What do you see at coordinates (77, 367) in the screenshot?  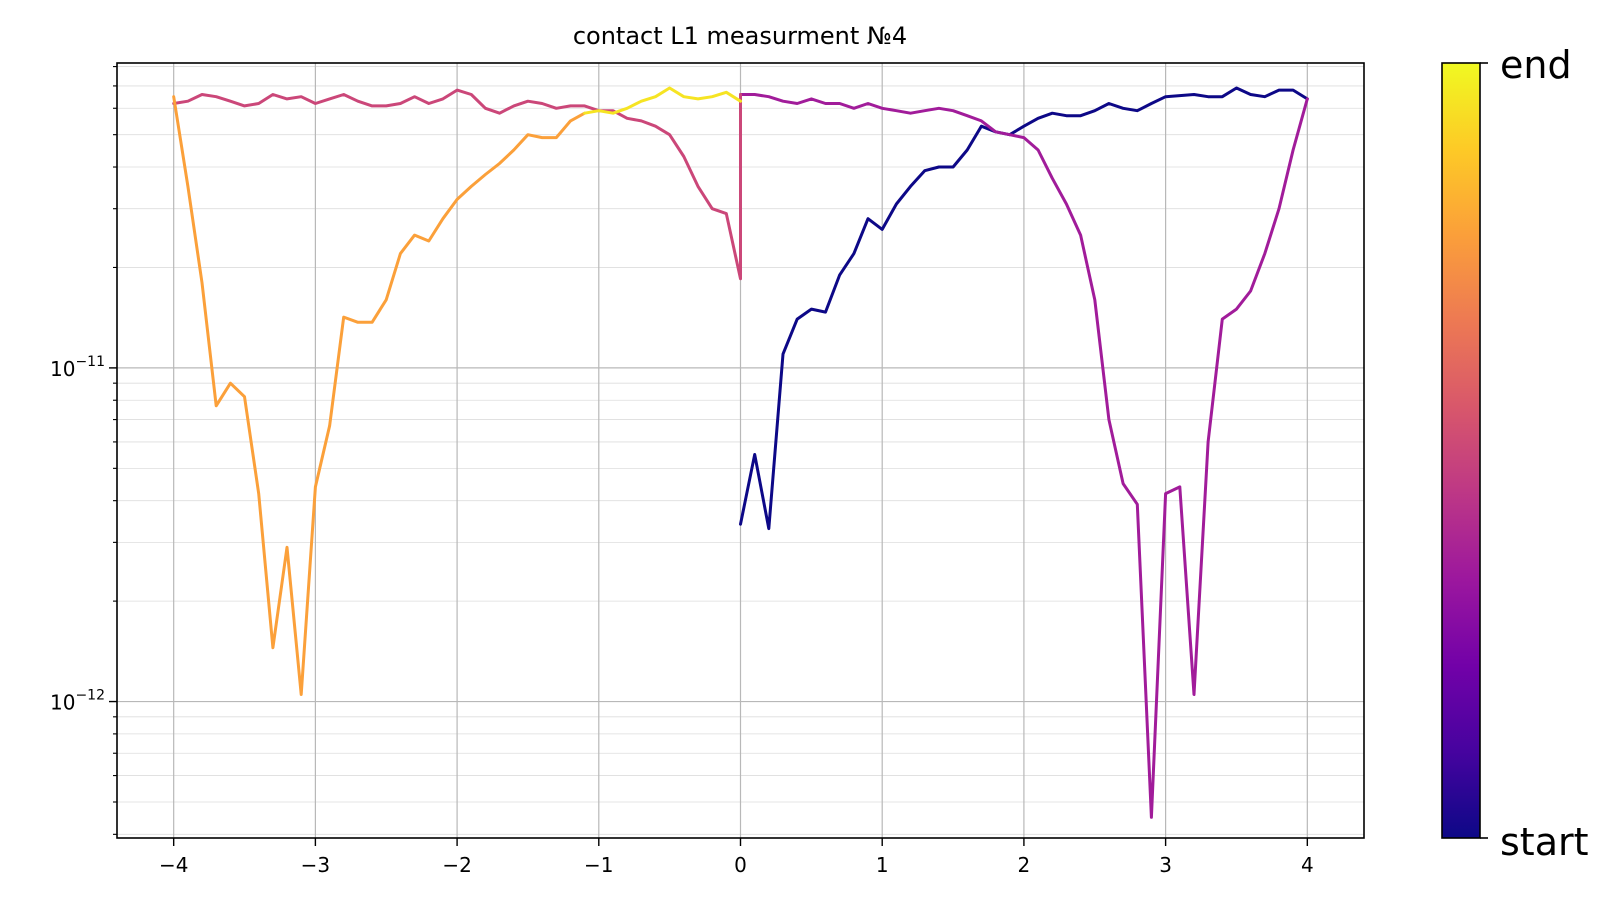 I see `y-tick-label: 10−11` at bounding box center [77, 367].